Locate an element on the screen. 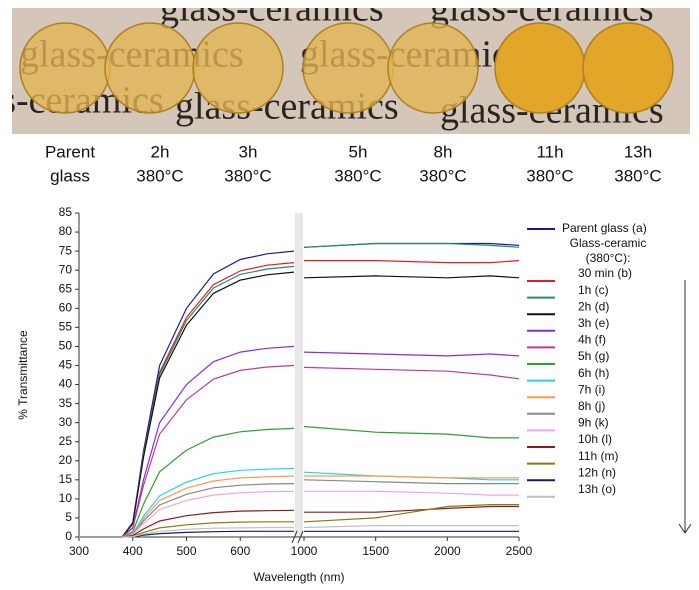  legend-label: 9h (k) is located at coordinates (593, 423).